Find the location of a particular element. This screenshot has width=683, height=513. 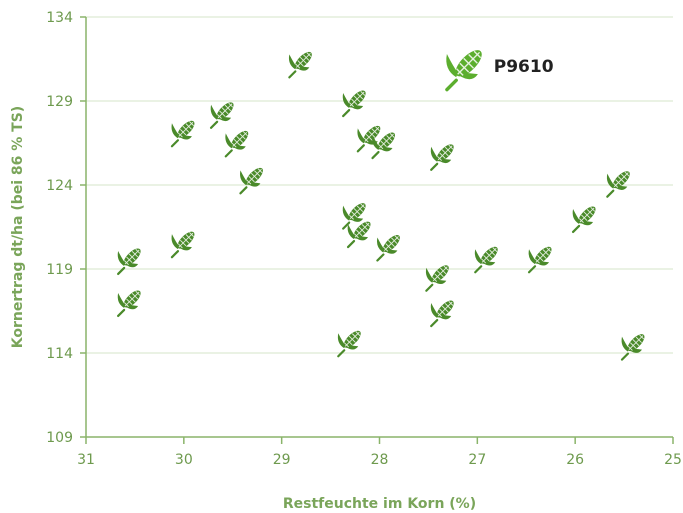

y-tick-label: 129 is located at coordinates (59, 102).